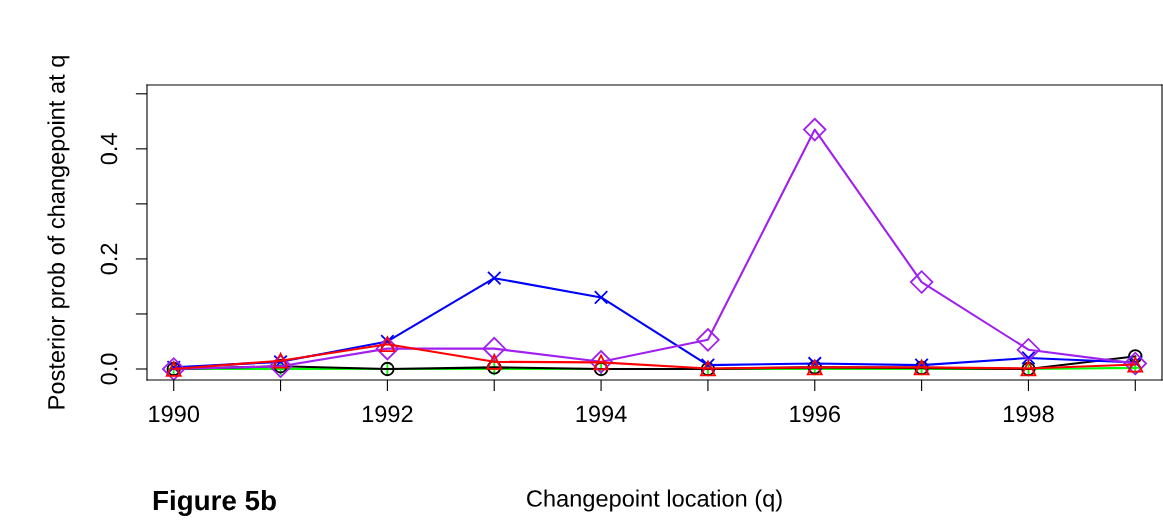 This screenshot has height=529, width=1163. What do you see at coordinates (654, 500) in the screenshot?
I see `x-axis-title: Changepoint location (q)` at bounding box center [654, 500].